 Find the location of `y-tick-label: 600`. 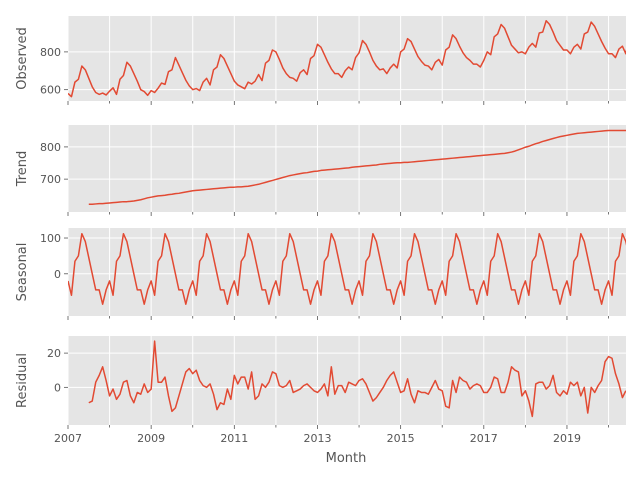

y-tick-label: 600 is located at coordinates (50, 90).